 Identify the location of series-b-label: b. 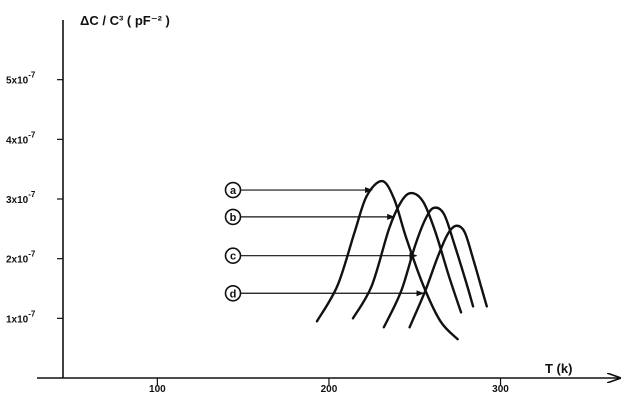
(233, 218).